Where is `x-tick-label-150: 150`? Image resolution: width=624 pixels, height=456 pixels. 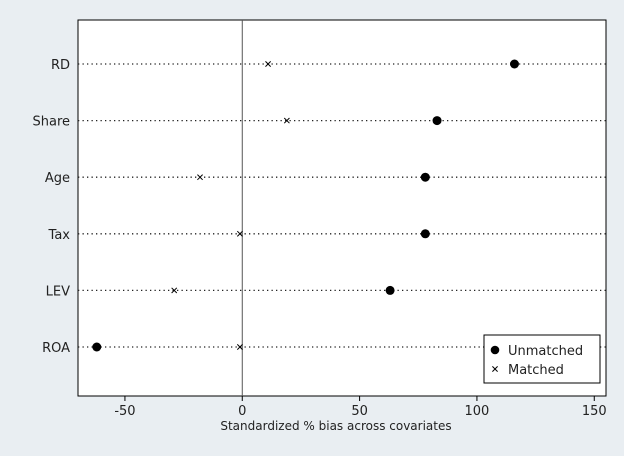 x-tick-label-150: 150 is located at coordinates (594, 411).